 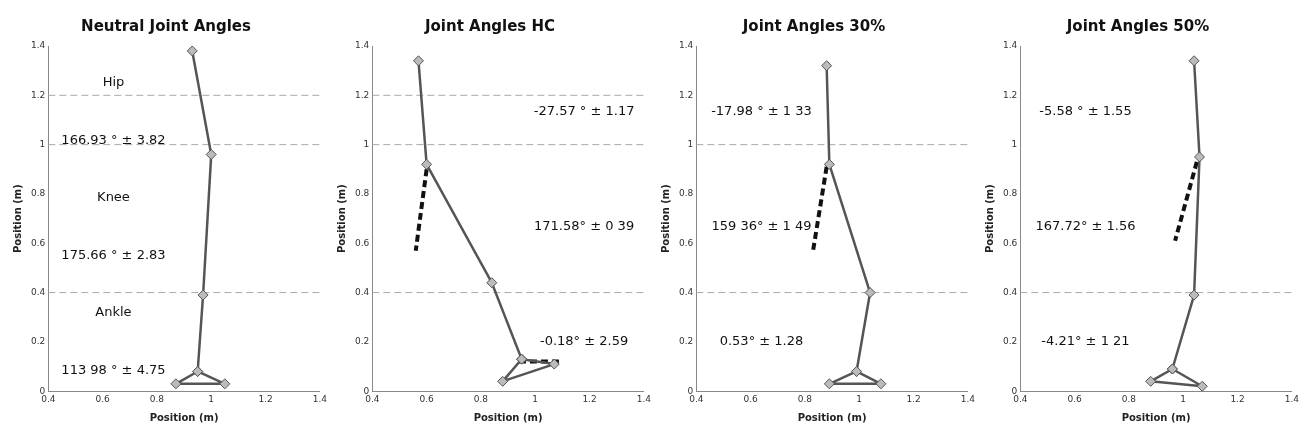 I want to click on chart-title: Joint Angles 30%, so click(x=813, y=25).